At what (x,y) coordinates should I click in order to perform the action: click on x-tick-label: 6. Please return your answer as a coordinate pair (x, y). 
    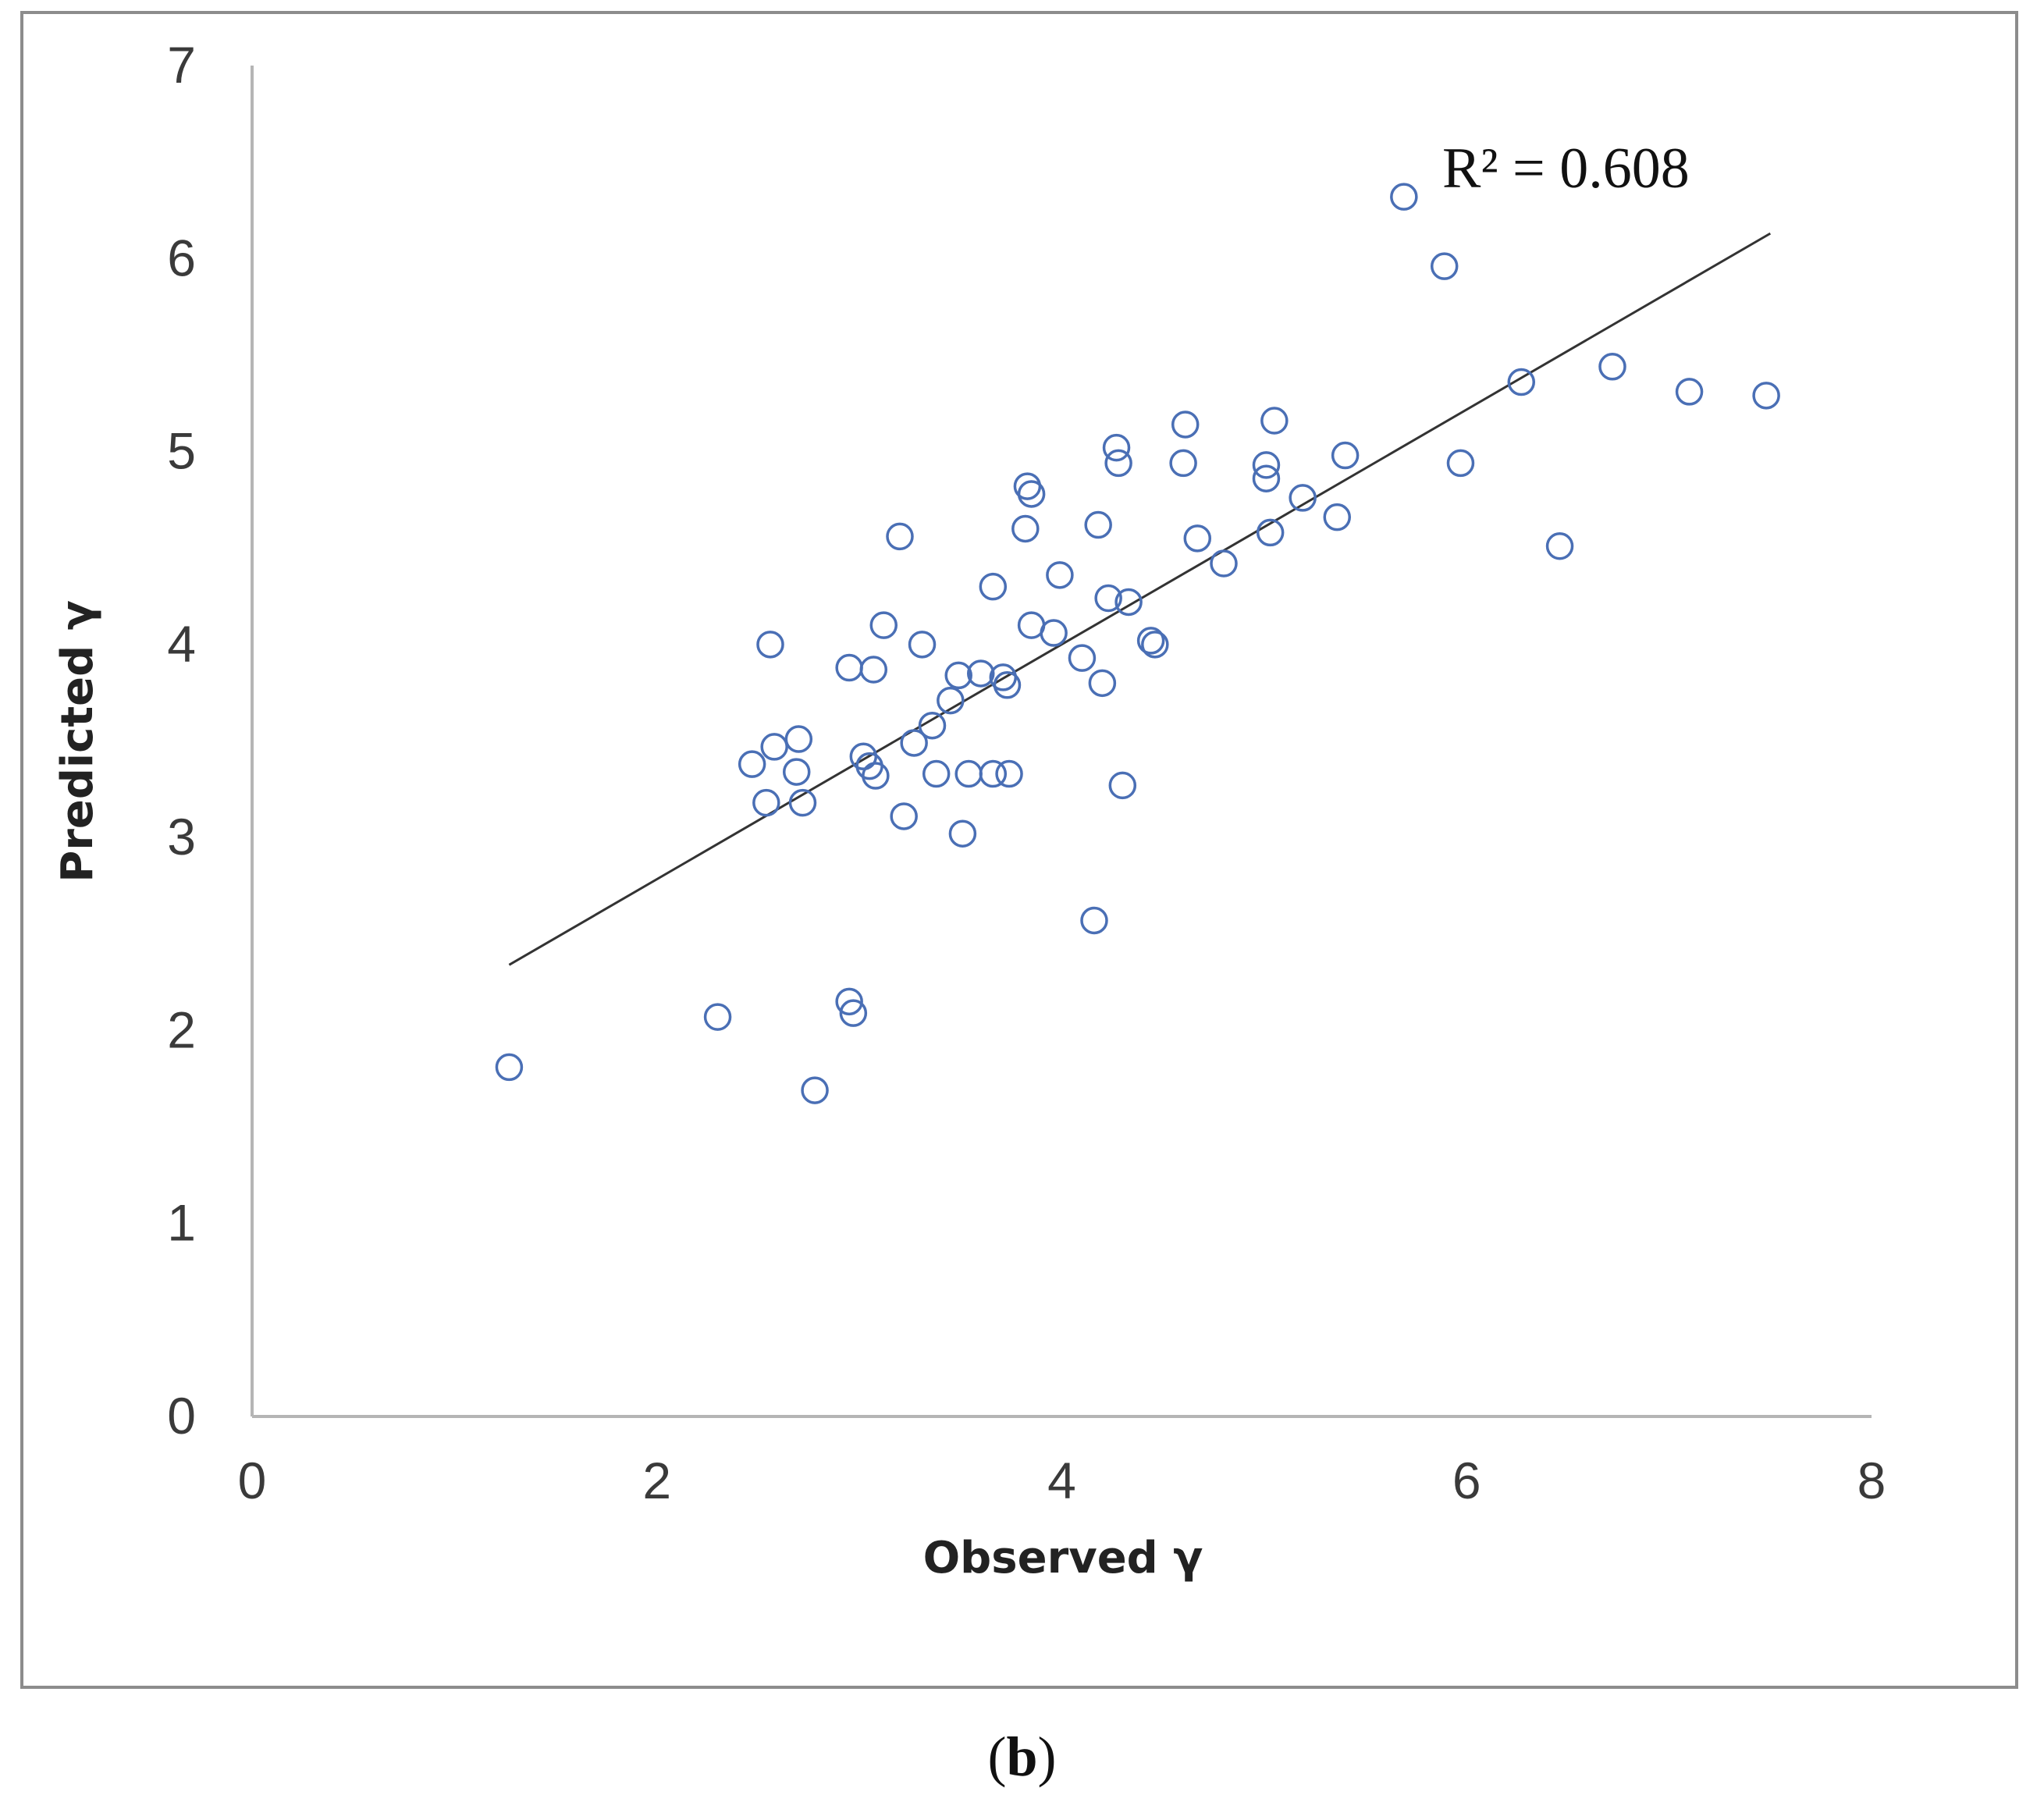
    Looking at the image, I should click on (1466, 1480).